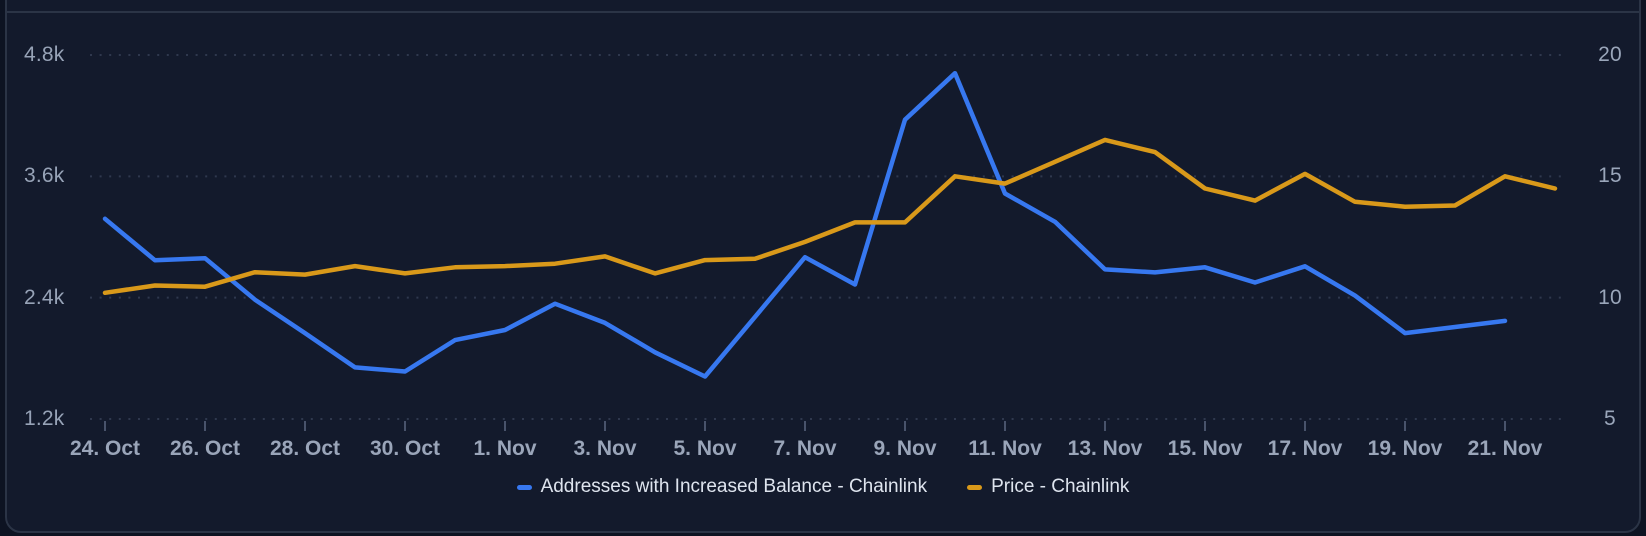 The image size is (1646, 536). Describe the element at coordinates (805, 448) in the screenshot. I see `x-axis-tick-label: 7. Nov` at that location.